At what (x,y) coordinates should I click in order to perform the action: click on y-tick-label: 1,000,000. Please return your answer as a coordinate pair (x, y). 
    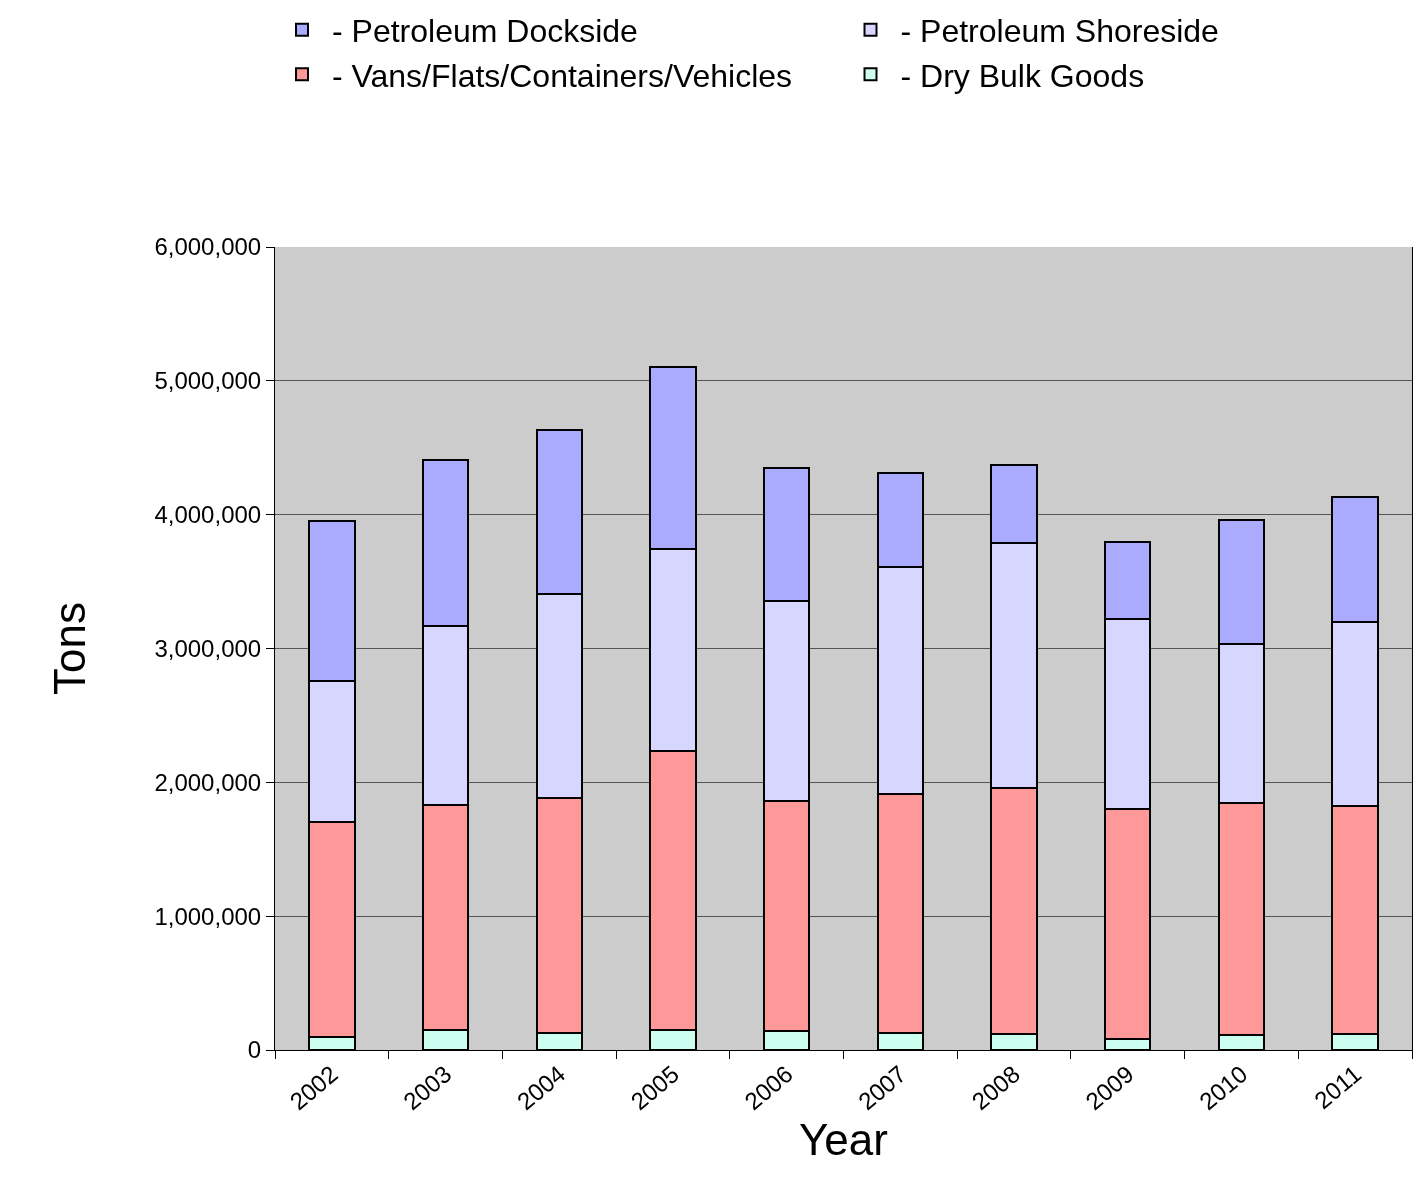
    Looking at the image, I should click on (208, 916).